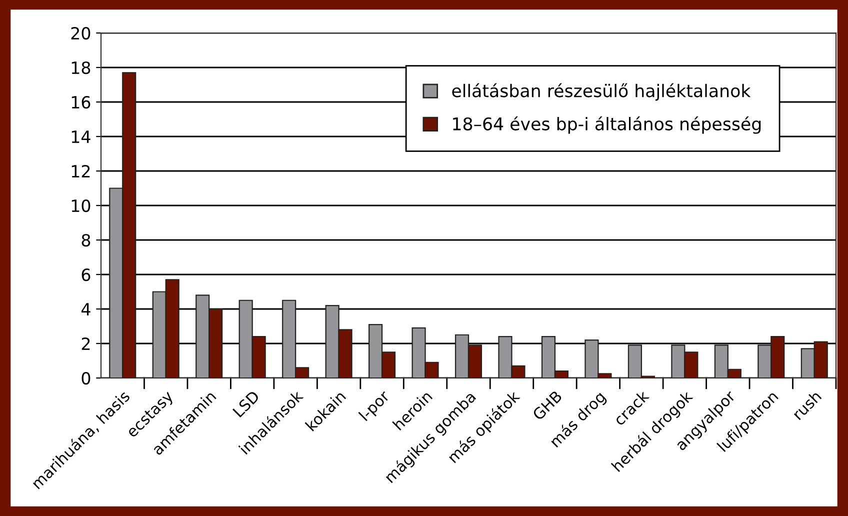 The height and width of the screenshot is (516, 848). Describe the element at coordinates (81, 205) in the screenshot. I see `y-tick-label: 10` at that location.